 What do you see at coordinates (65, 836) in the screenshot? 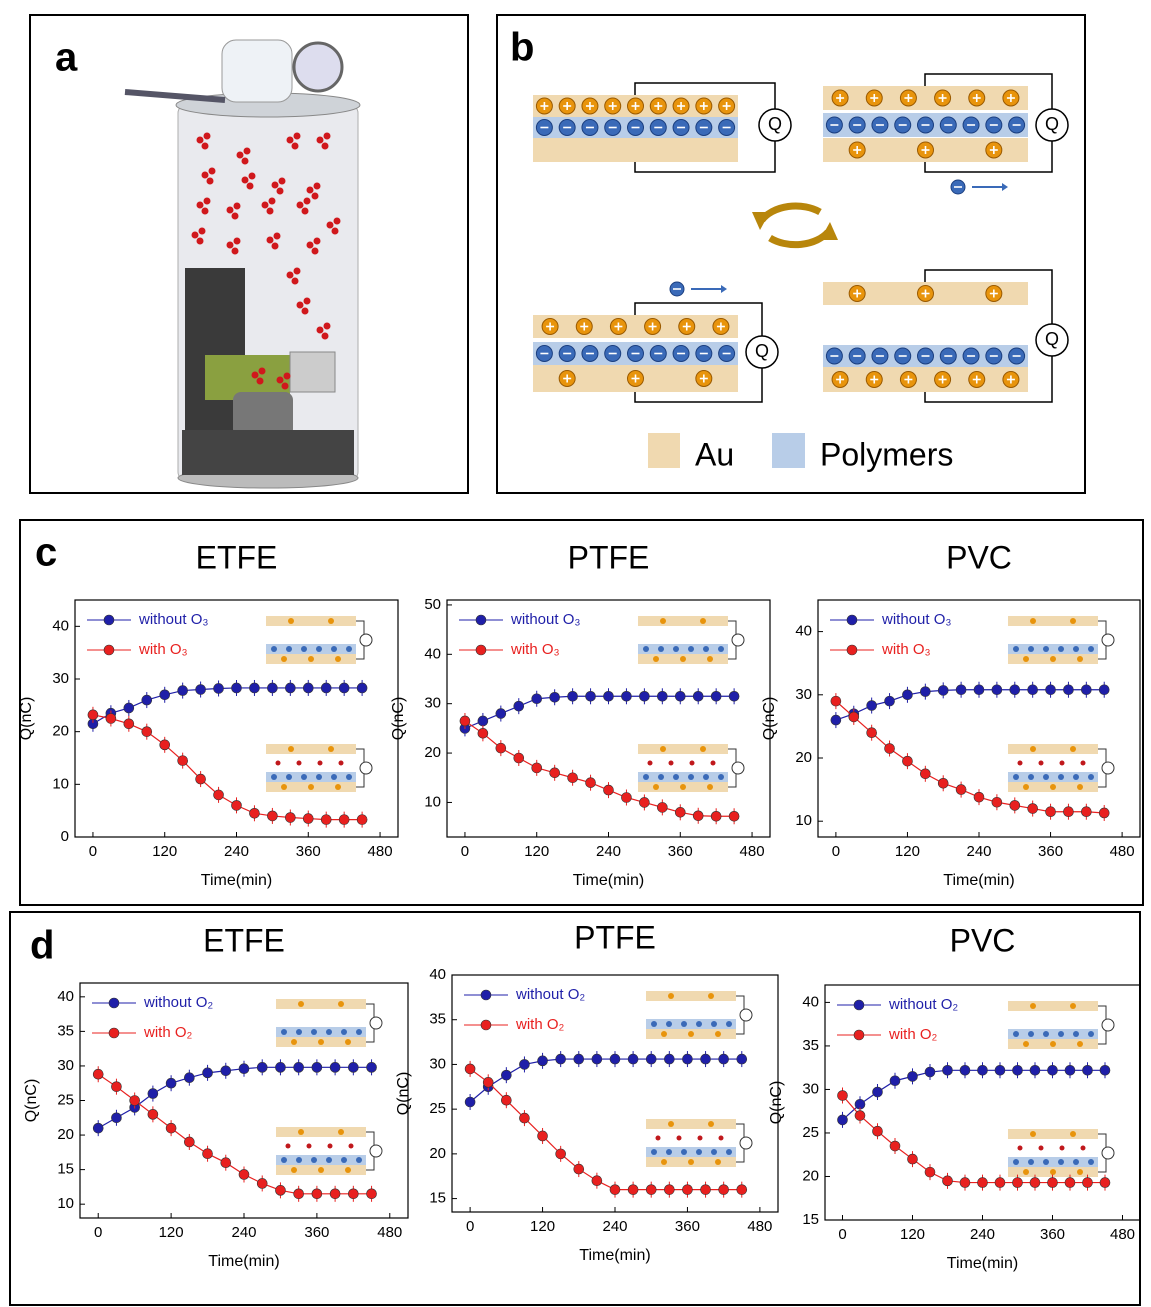
I see `y-tick-label: 0` at bounding box center [65, 836].